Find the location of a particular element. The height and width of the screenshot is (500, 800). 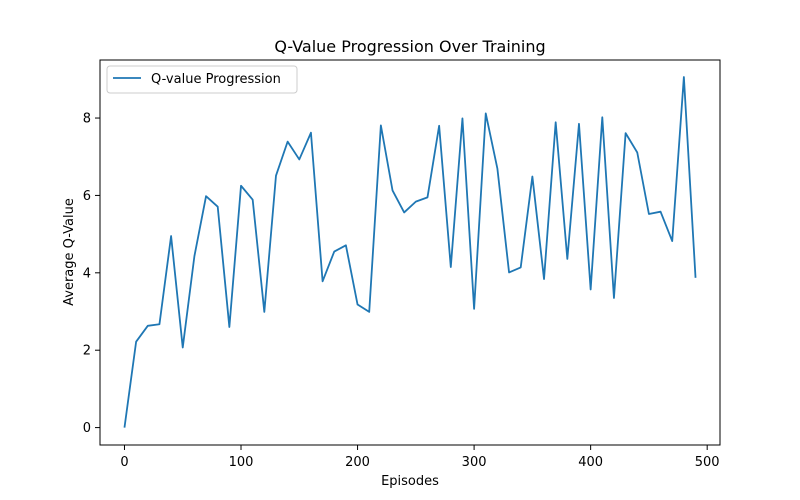

chart-title: Q-Value Progression Over Training is located at coordinates (409, 46).